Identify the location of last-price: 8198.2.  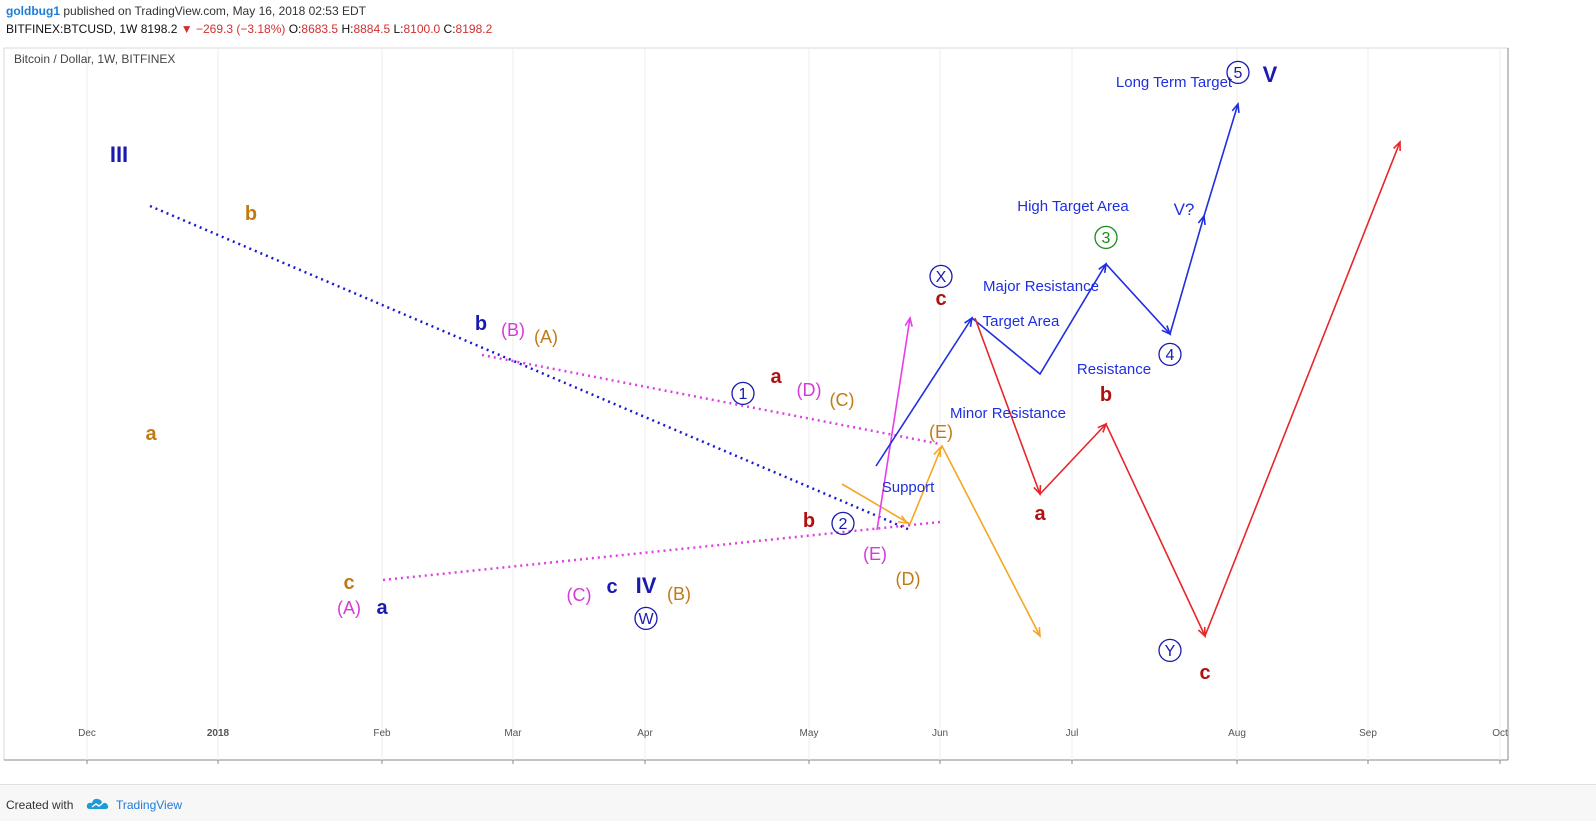
(159, 29).